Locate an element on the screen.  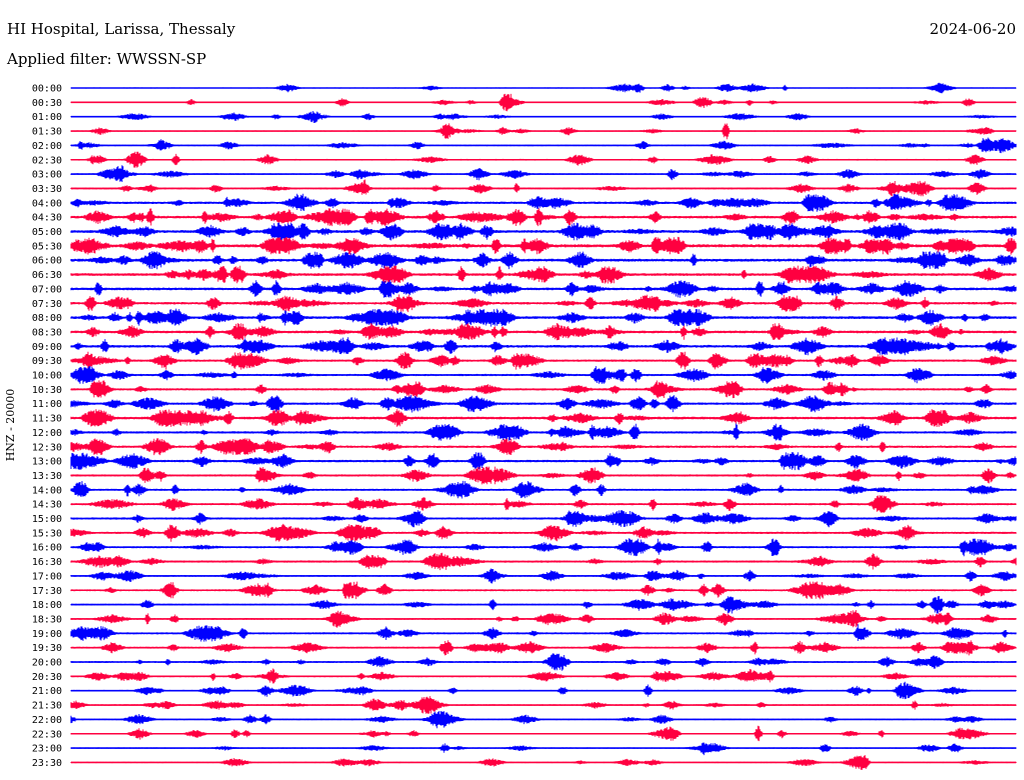
row-label: 13:00 is located at coordinates (47, 462).